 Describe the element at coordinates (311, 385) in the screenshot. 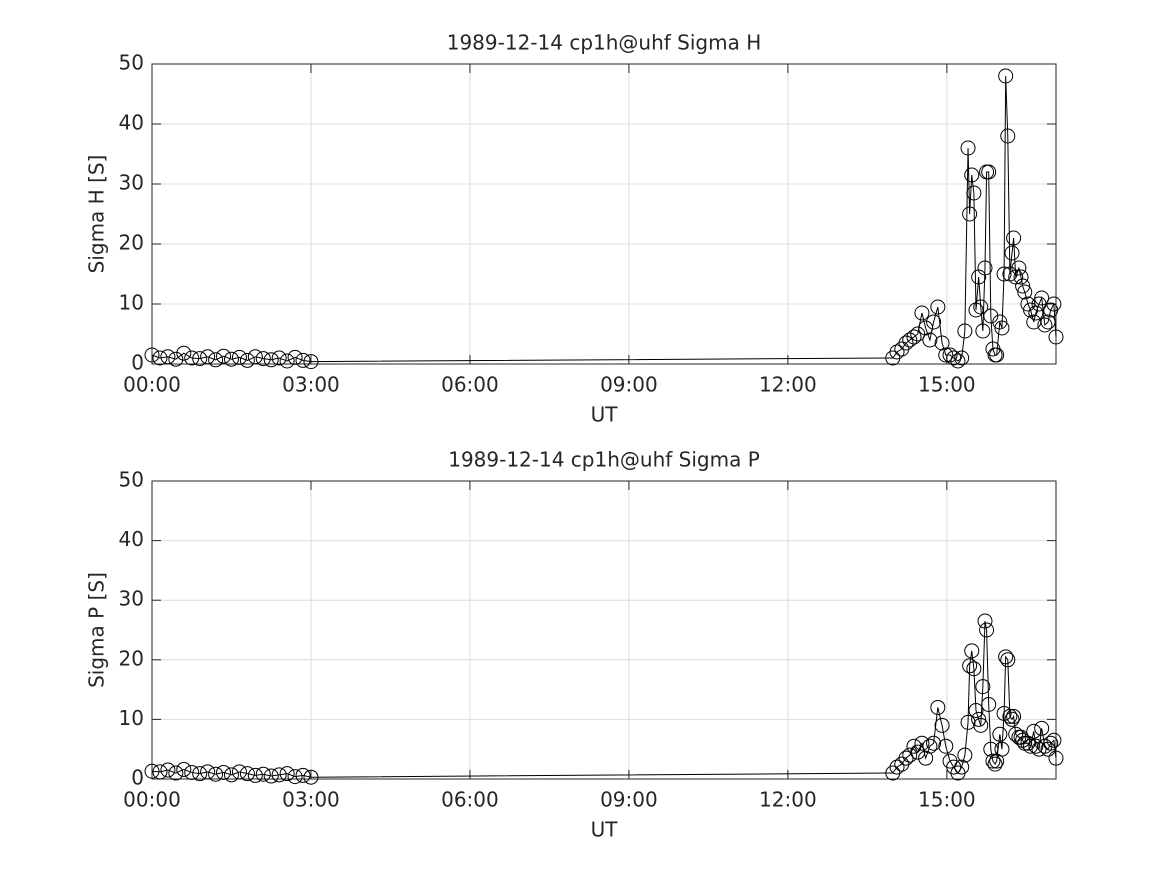

I see `x-tick-label: 03:00` at that location.